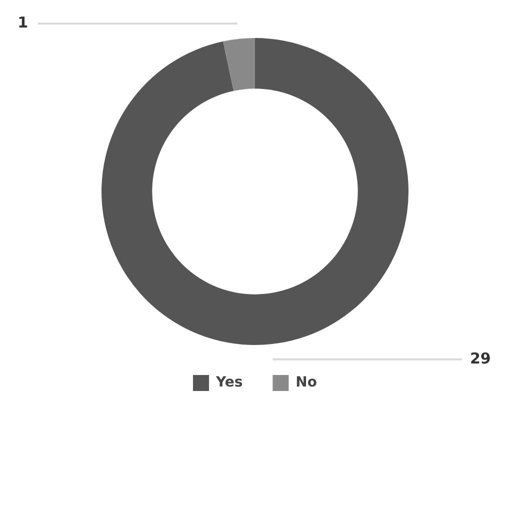 This screenshot has width=510, height=519. I want to click on data-label: 29, so click(480, 358).